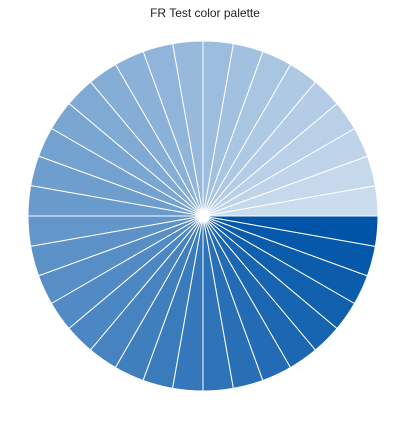  What do you see at coordinates (205, 13) in the screenshot?
I see `chart-title: FR Test color palette` at bounding box center [205, 13].